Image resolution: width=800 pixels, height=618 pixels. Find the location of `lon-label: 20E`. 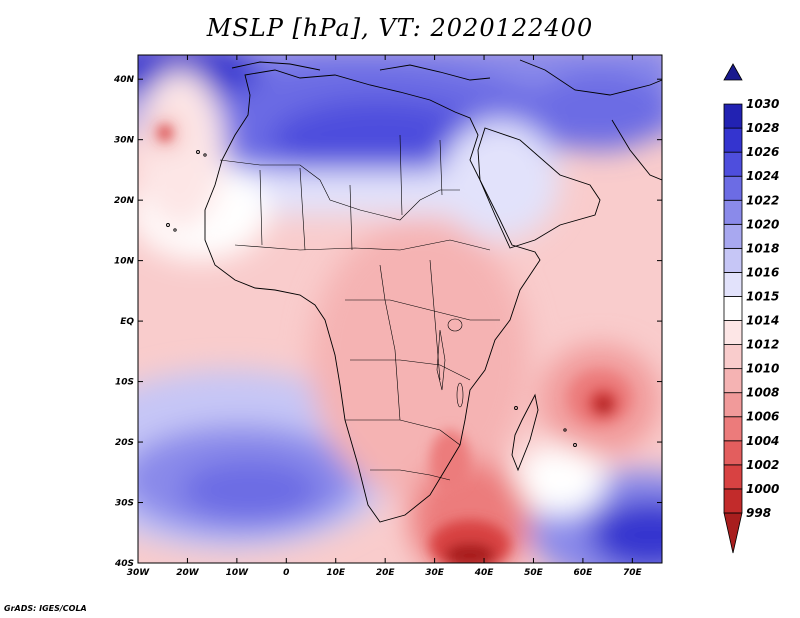

lon-label: 20E is located at coordinates (386, 573).